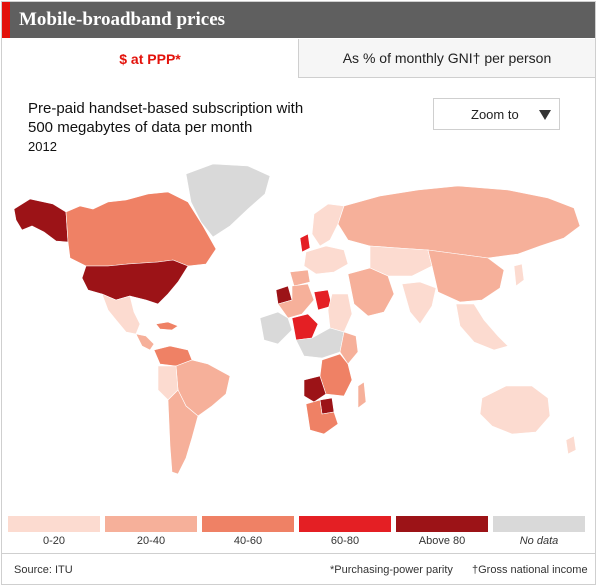 This screenshot has height=588, width=599. Describe the element at coordinates (167, 326) in the screenshot. I see `region-caribbean` at that location.